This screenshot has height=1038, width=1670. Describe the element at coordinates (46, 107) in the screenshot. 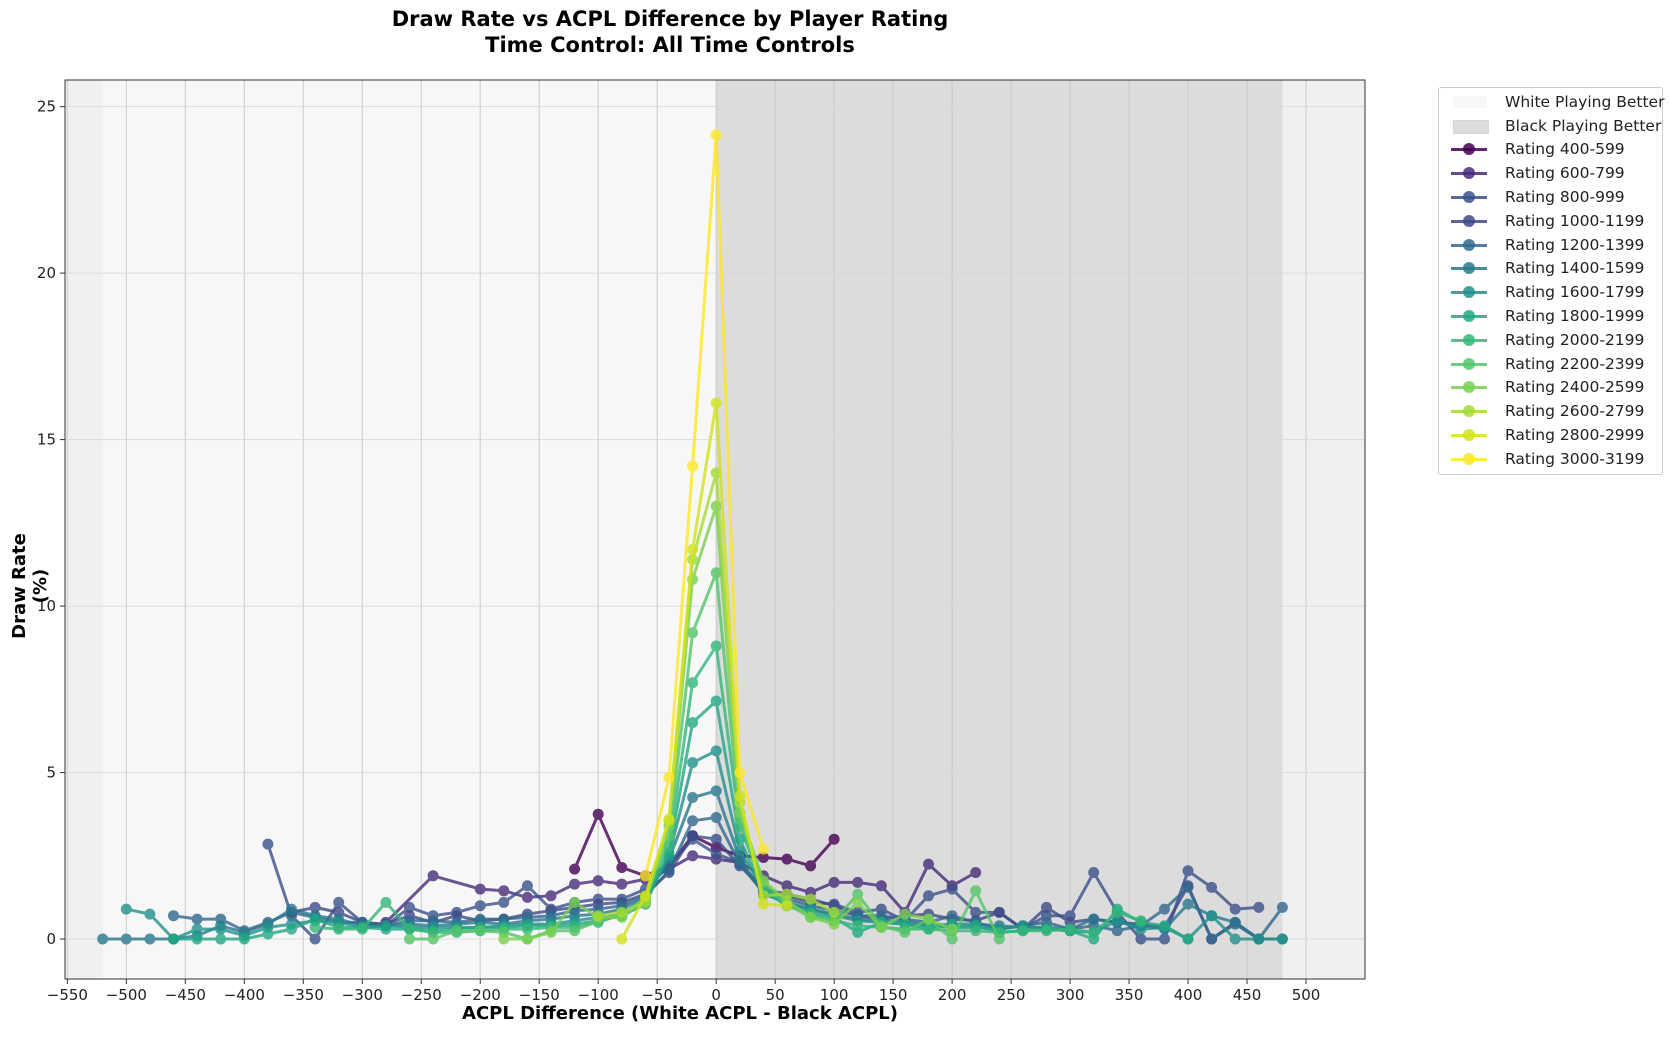

I see `y-tick-label: 25` at that location.